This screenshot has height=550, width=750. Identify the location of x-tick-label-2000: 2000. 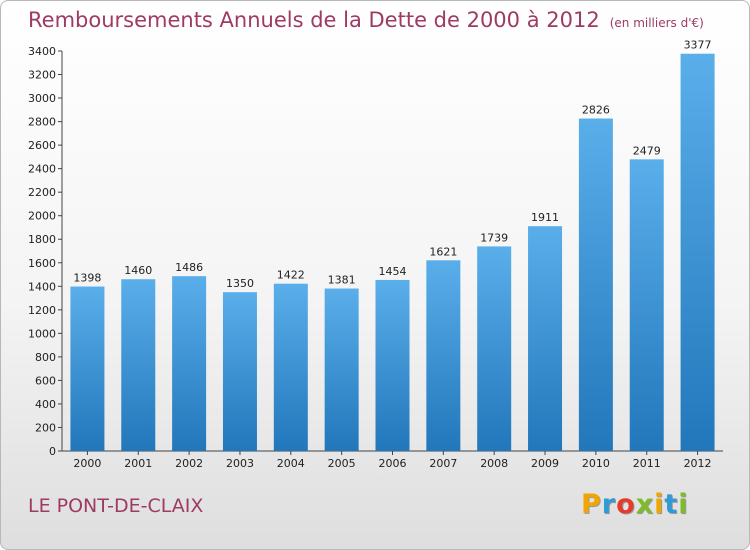
(87, 463).